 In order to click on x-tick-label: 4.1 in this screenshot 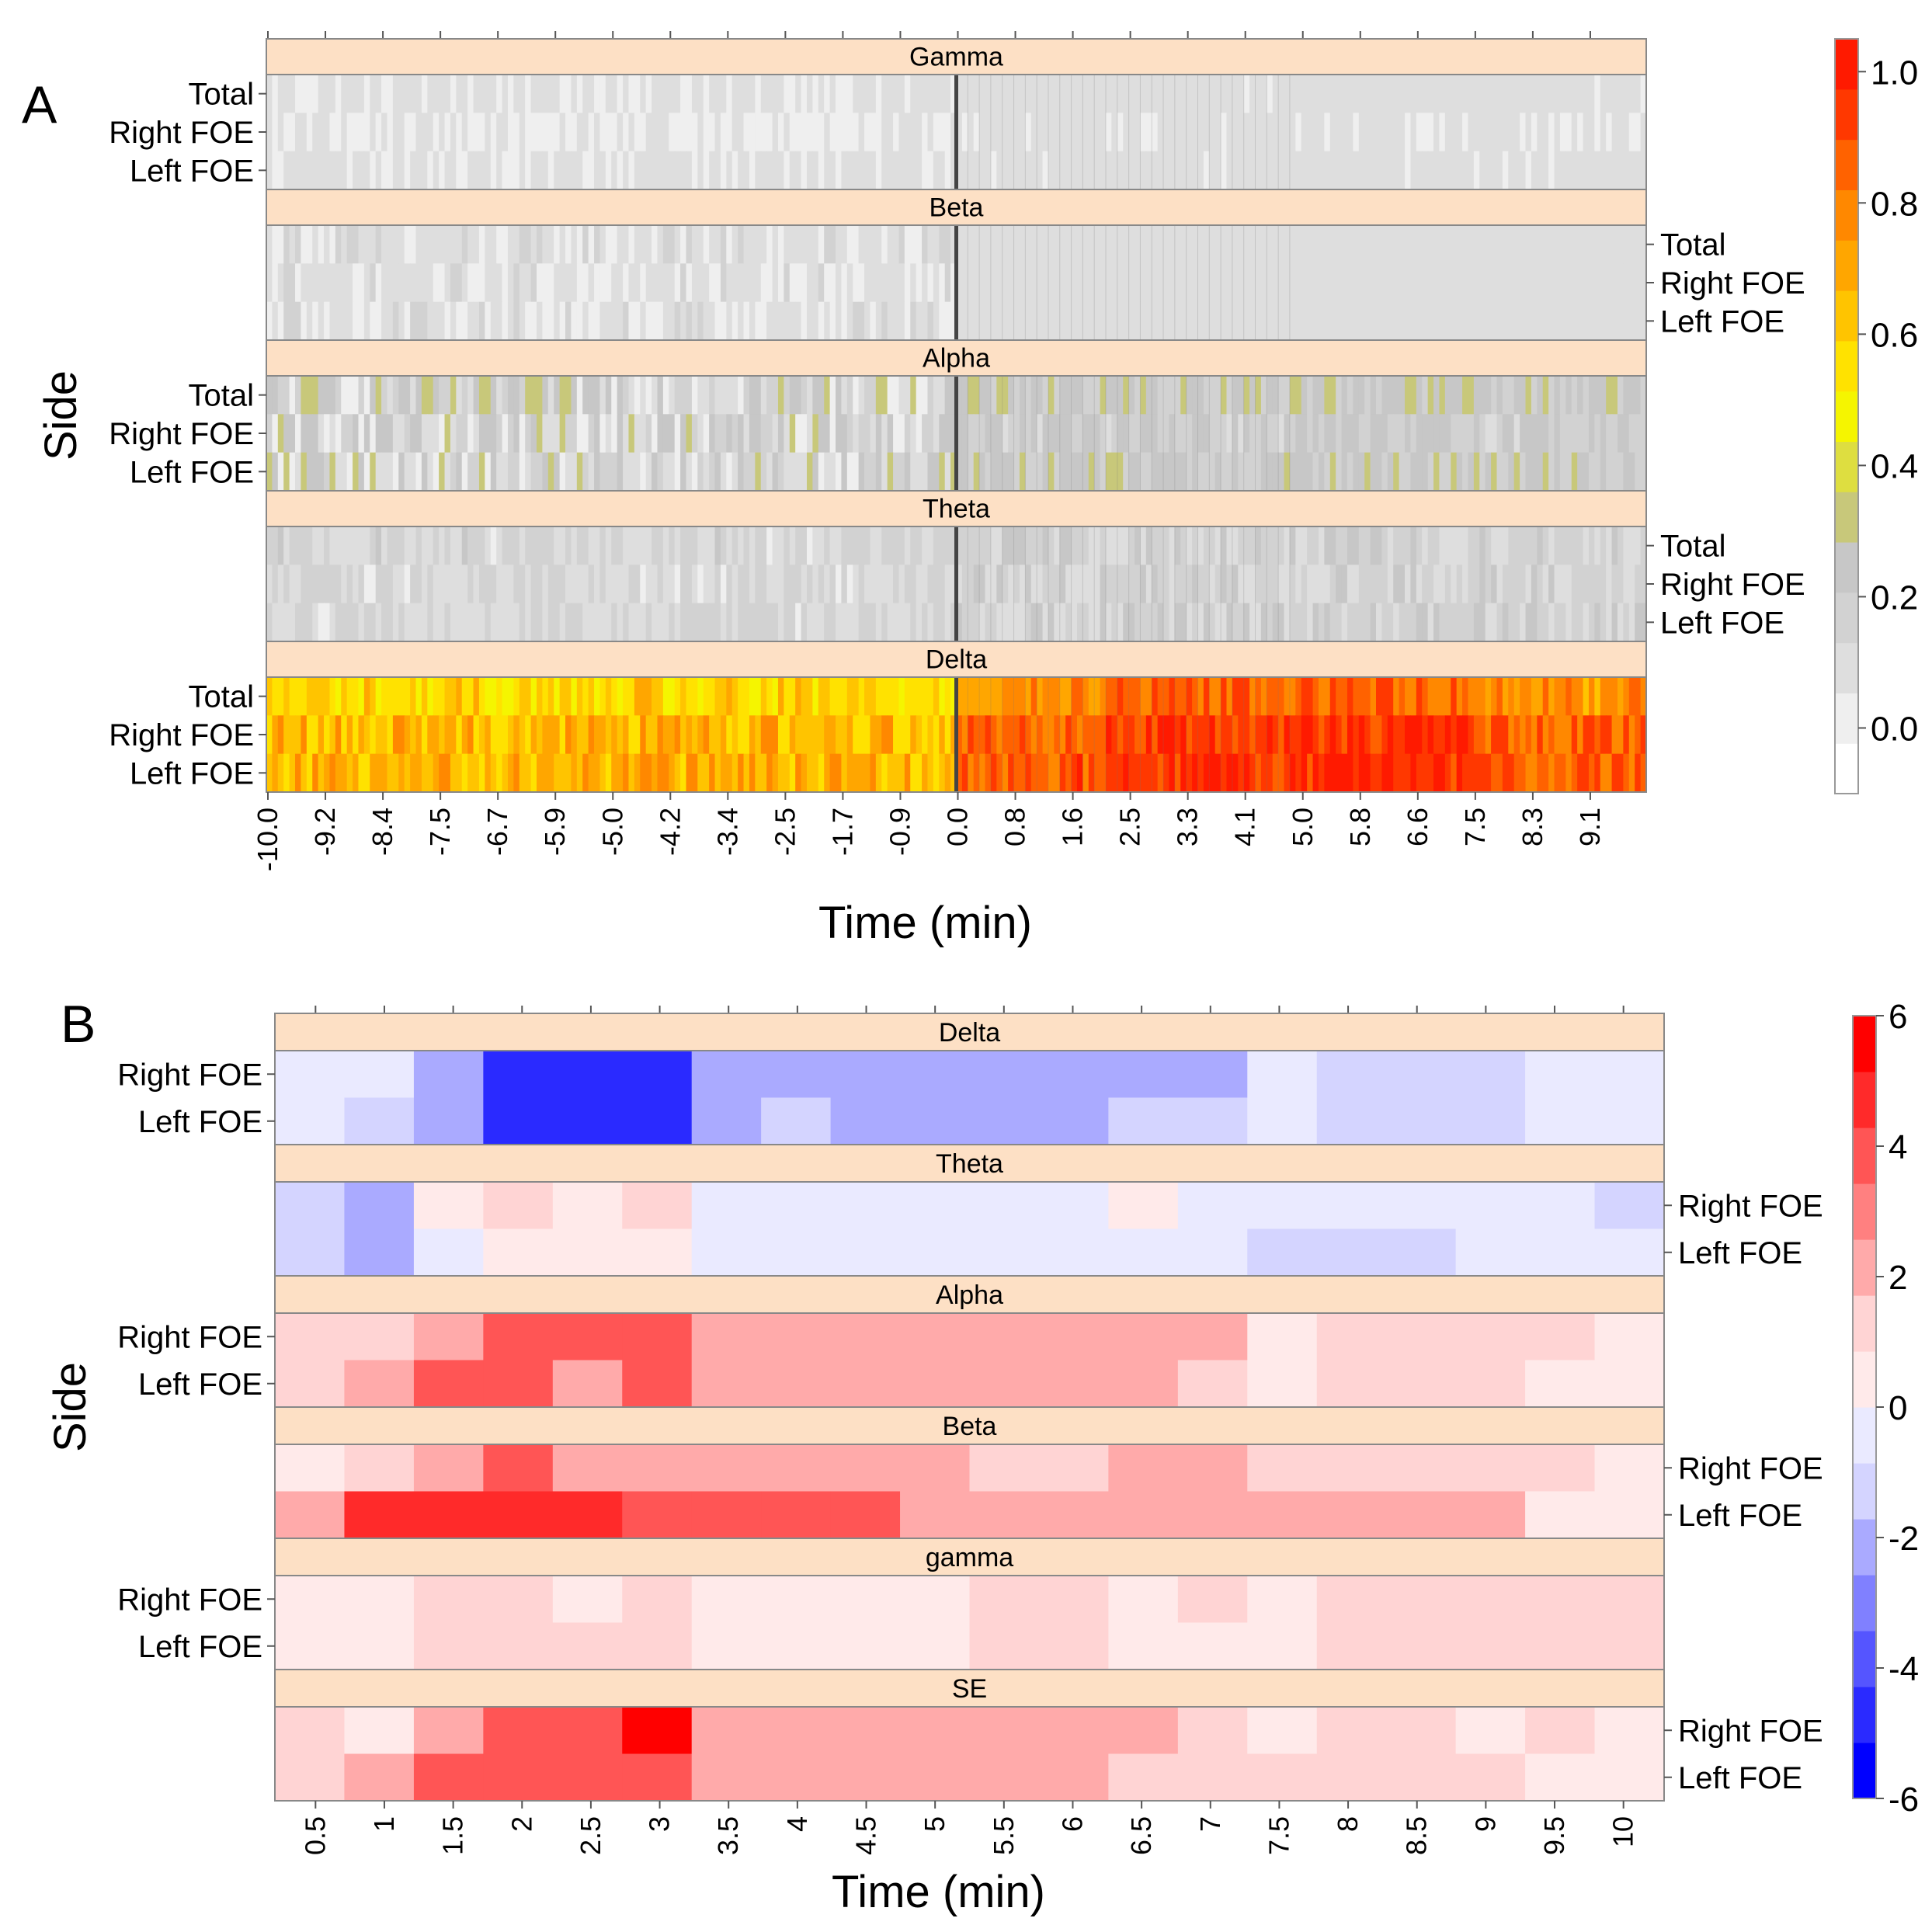, I will do `click(1245, 827)`.